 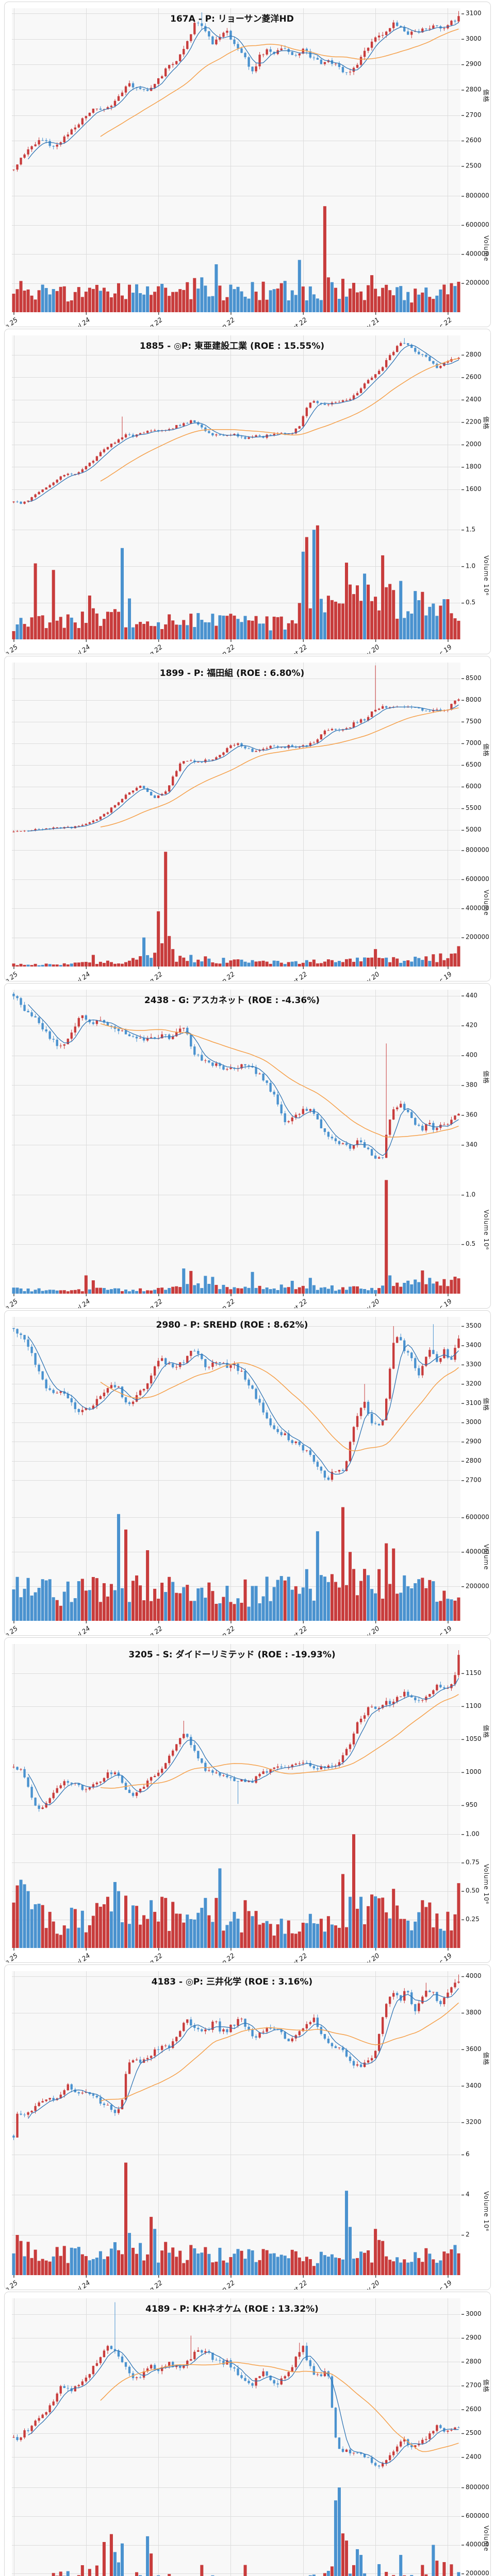 I want to click on stock-chart-1899: 1899 - P: 福田組 (ROE : 6.80%) 価格 Volume, so click(x=247, y=818).